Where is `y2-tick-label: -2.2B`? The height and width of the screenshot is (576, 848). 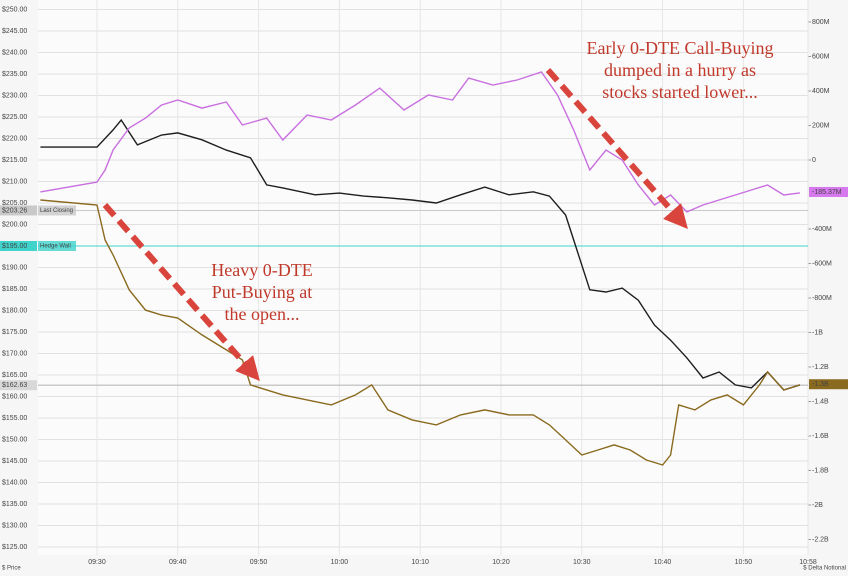 y2-tick-label: -2.2B is located at coordinates (820, 539).